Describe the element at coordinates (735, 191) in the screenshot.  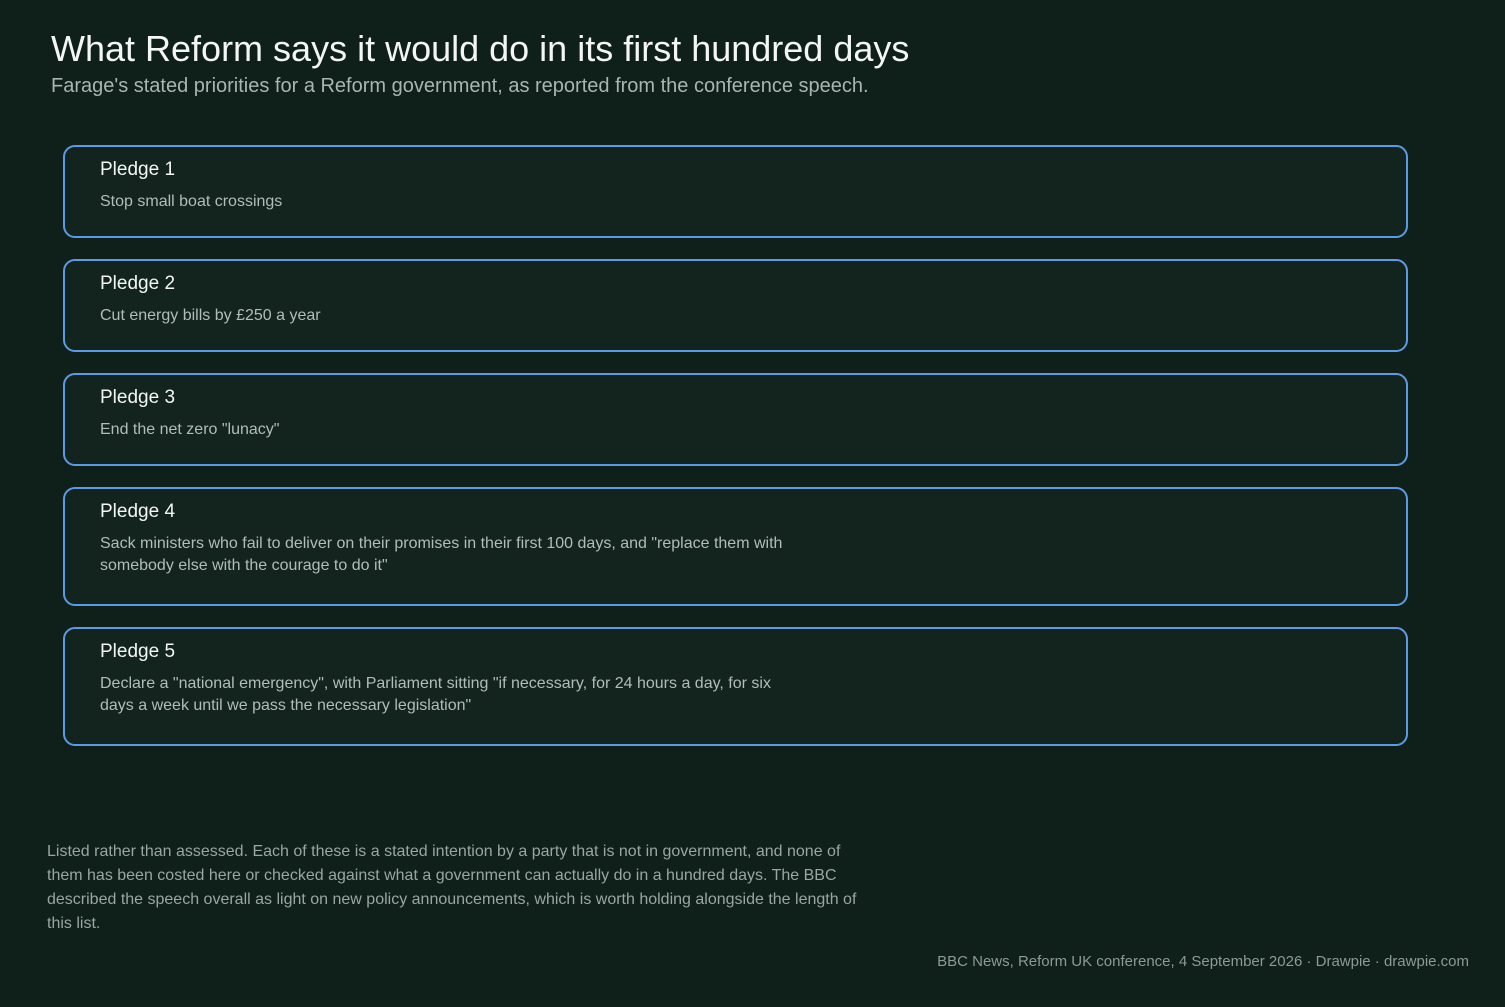
I see `pledge-card-1: Pledge 1 Stop small boat crossings` at that location.